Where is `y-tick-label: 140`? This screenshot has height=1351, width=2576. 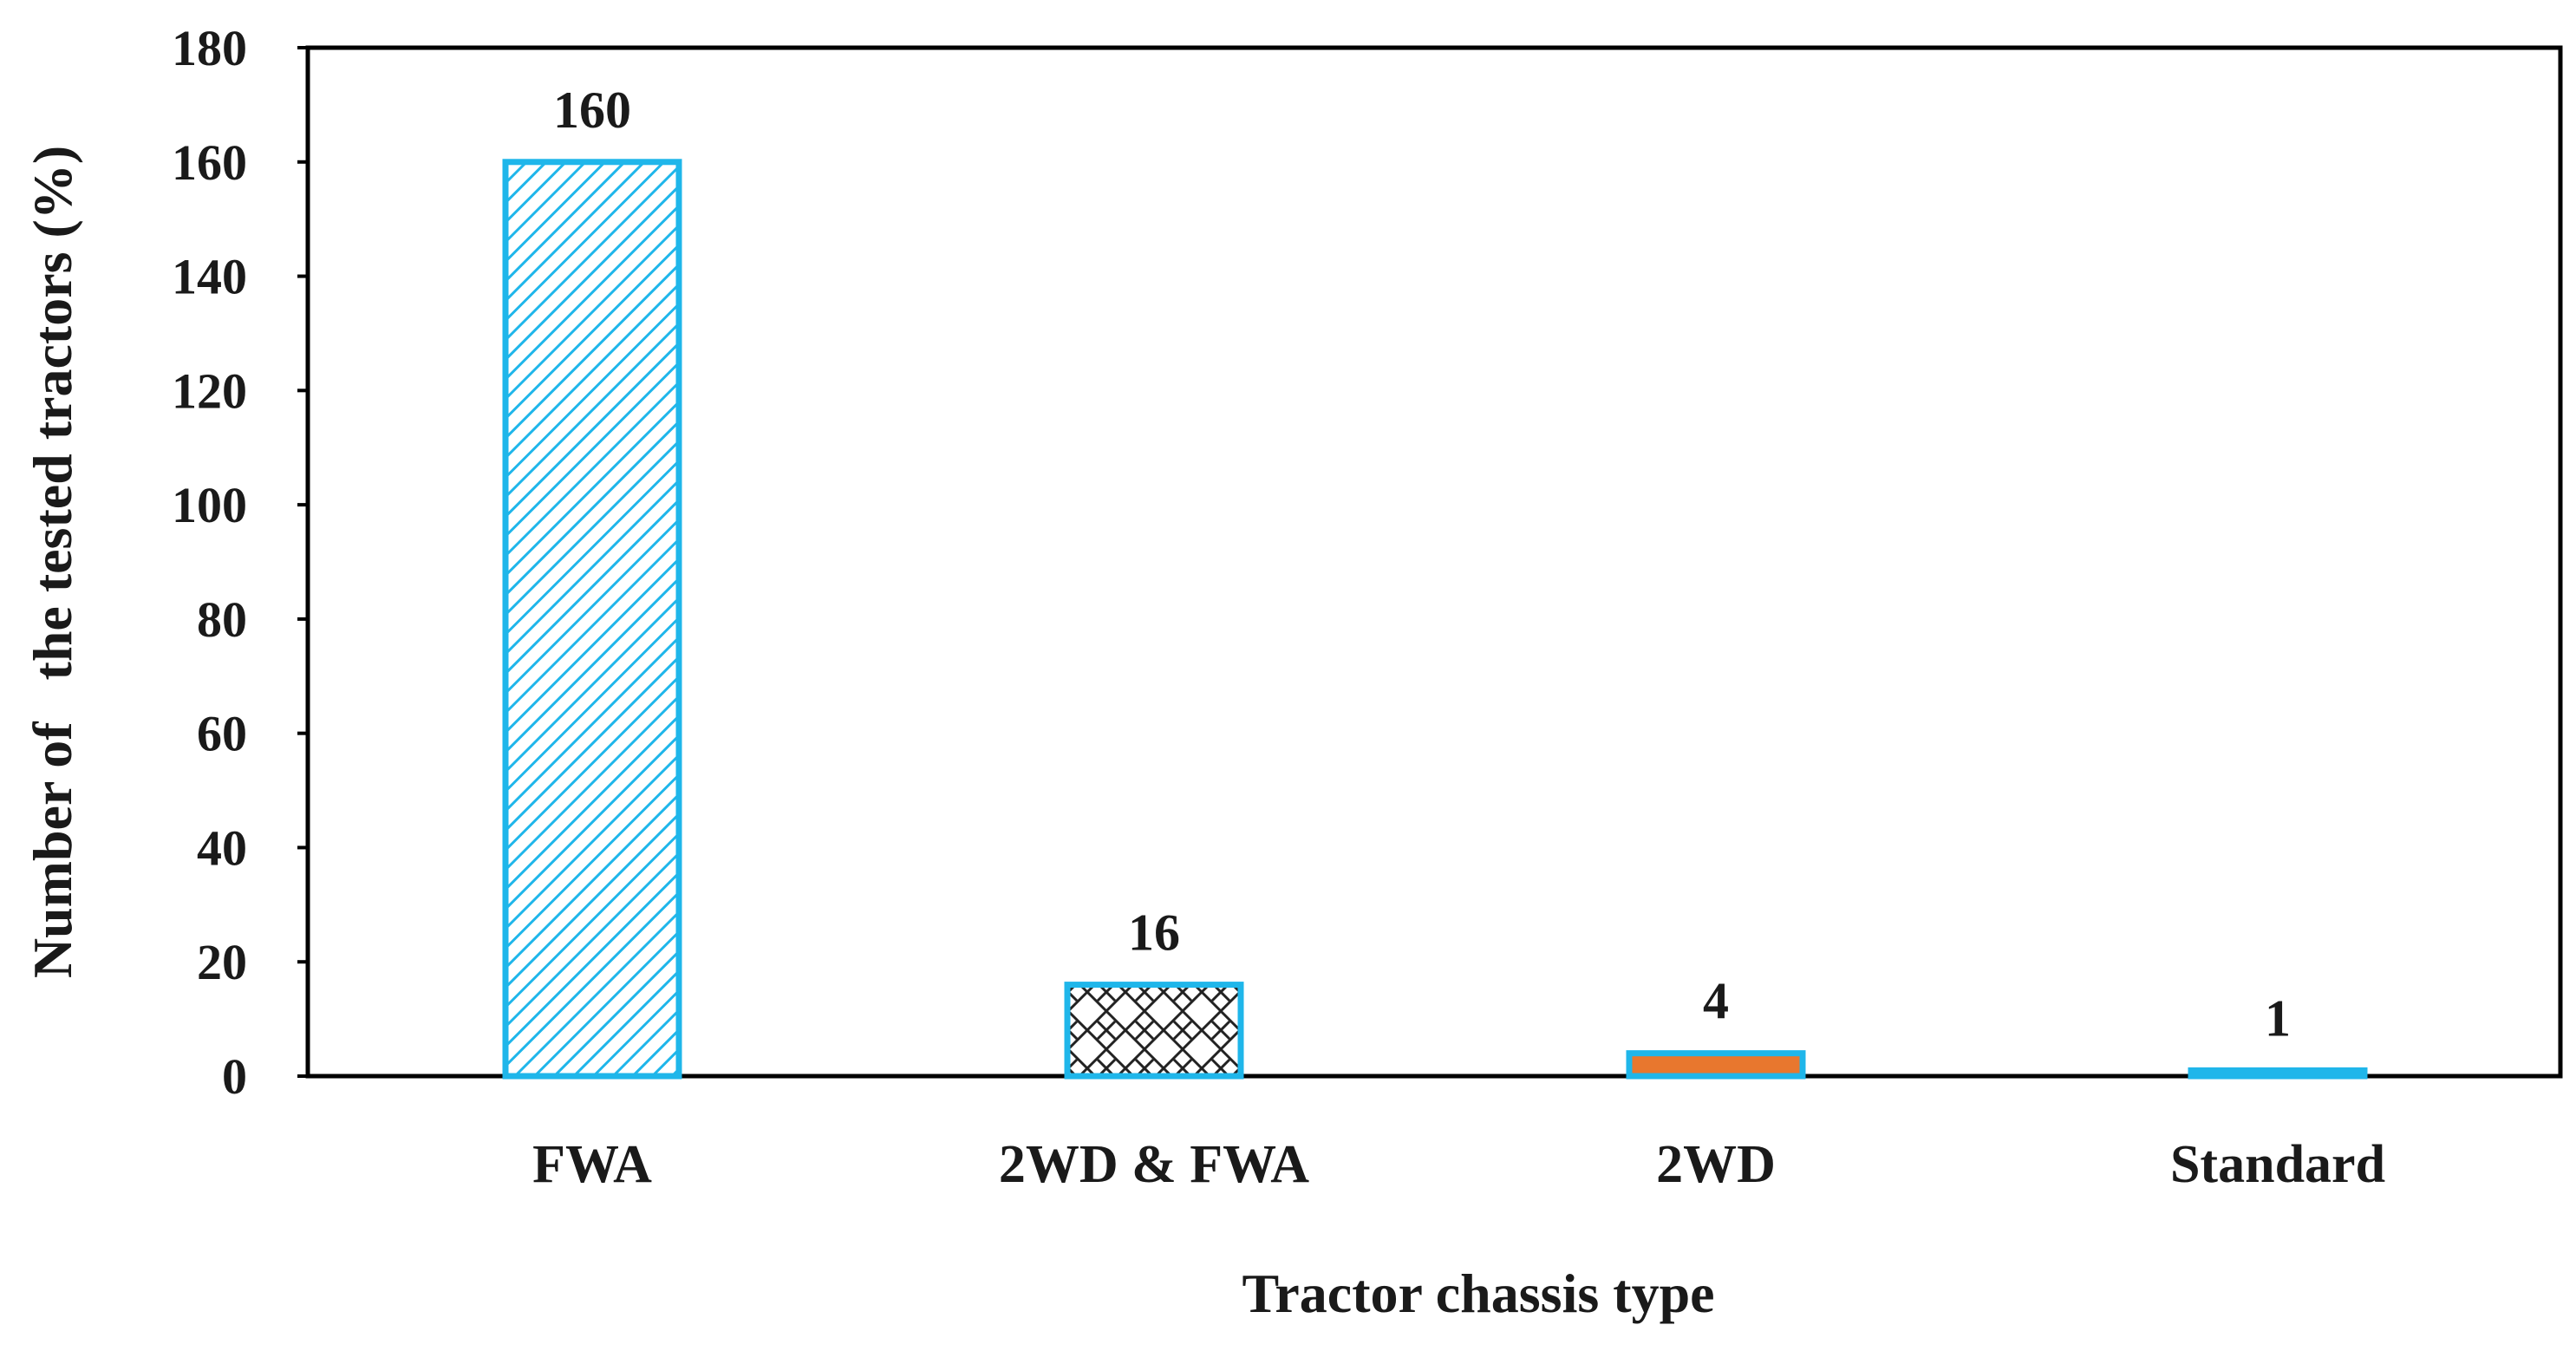
y-tick-label: 140 is located at coordinates (210, 277).